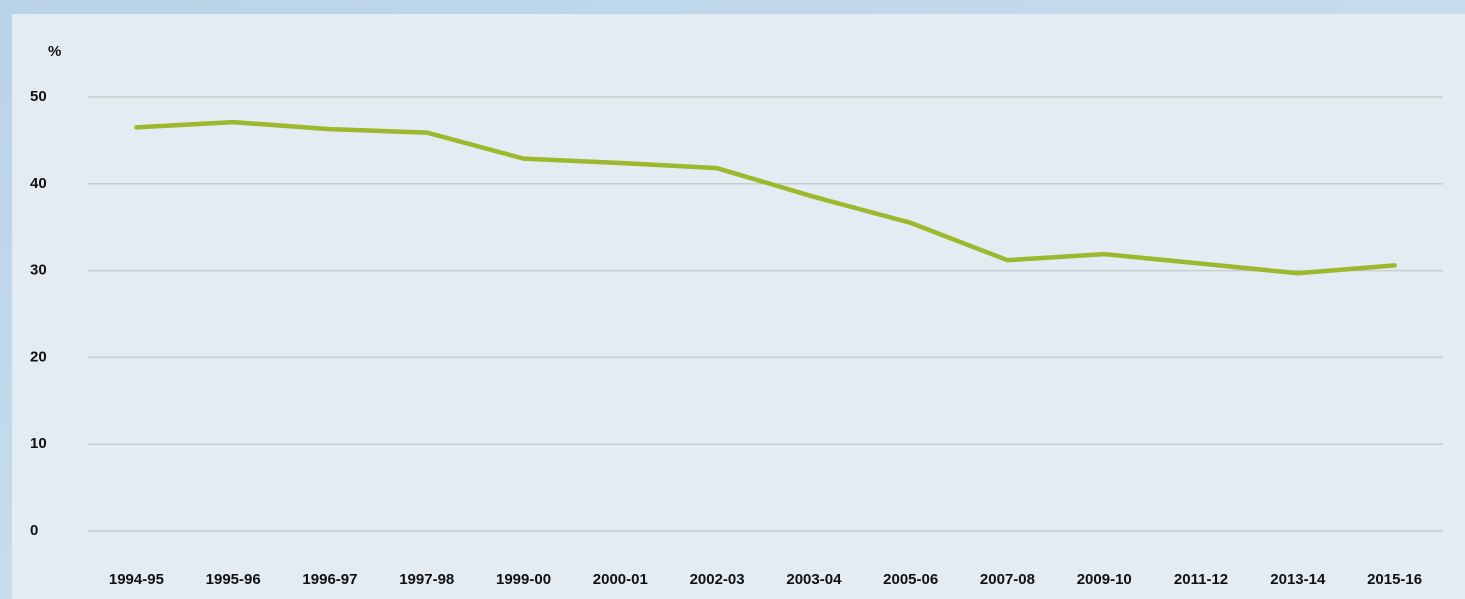 This screenshot has height=599, width=1465. What do you see at coordinates (1298, 579) in the screenshot?
I see `x-tick-label: 2013-14` at bounding box center [1298, 579].